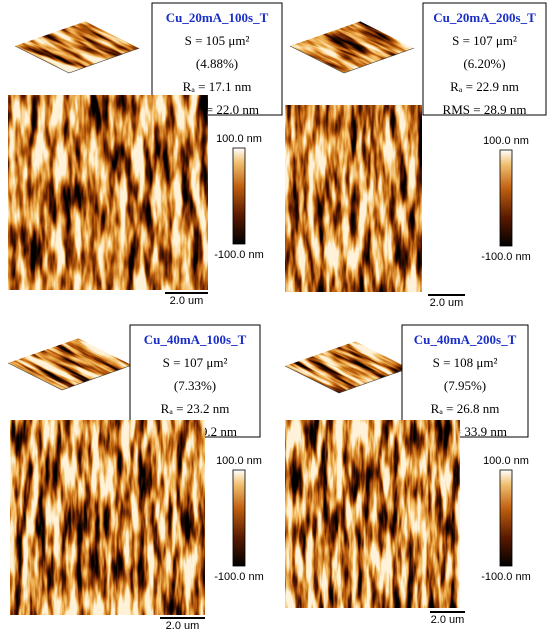 The height and width of the screenshot is (638, 550). What do you see at coordinates (217, 40) in the screenshot?
I see `area: S = 105 μm²` at bounding box center [217, 40].